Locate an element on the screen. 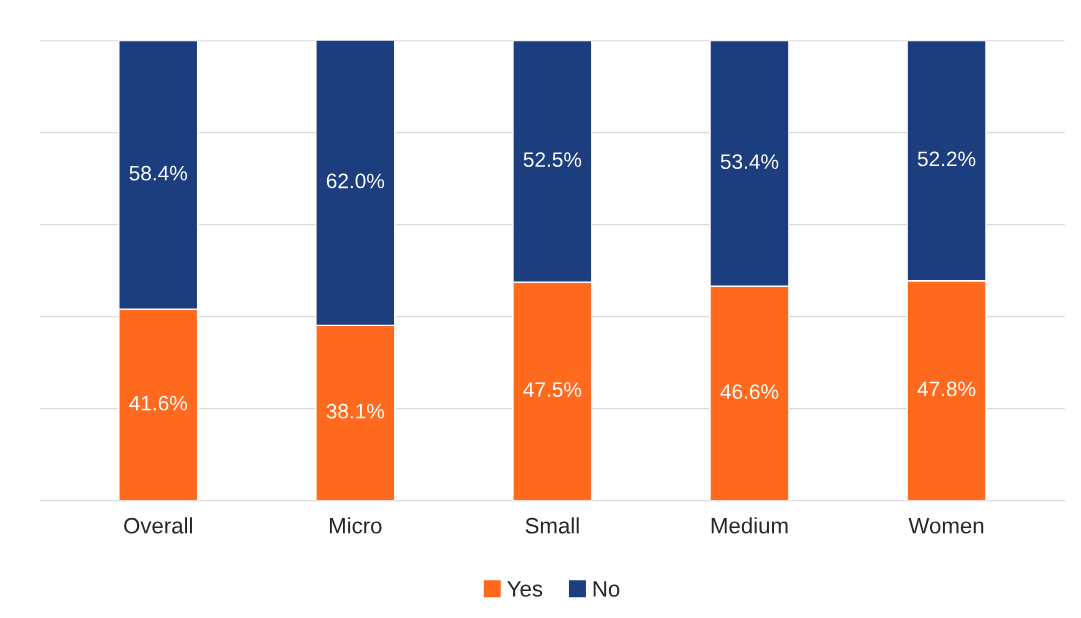  x-tick-label: Overall is located at coordinates (158, 525).